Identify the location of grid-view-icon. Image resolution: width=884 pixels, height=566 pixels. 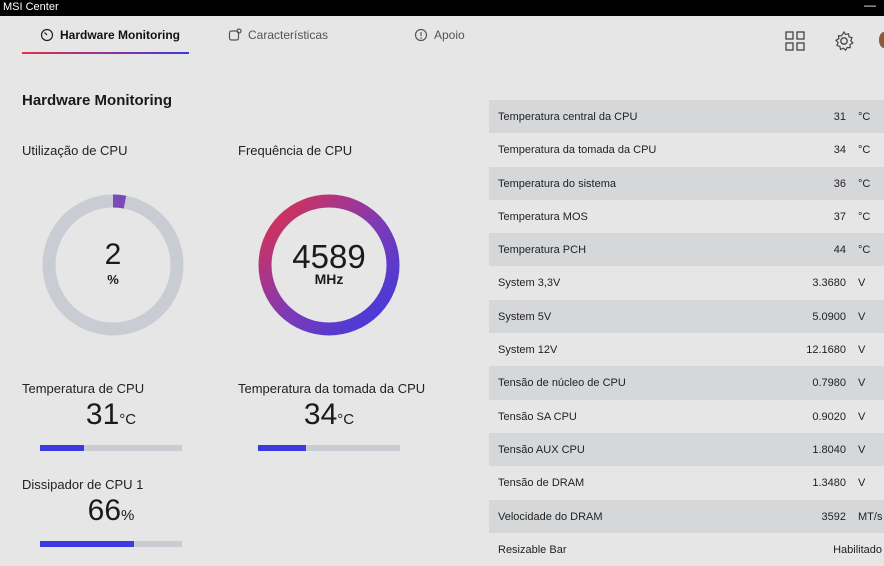
(795, 41).